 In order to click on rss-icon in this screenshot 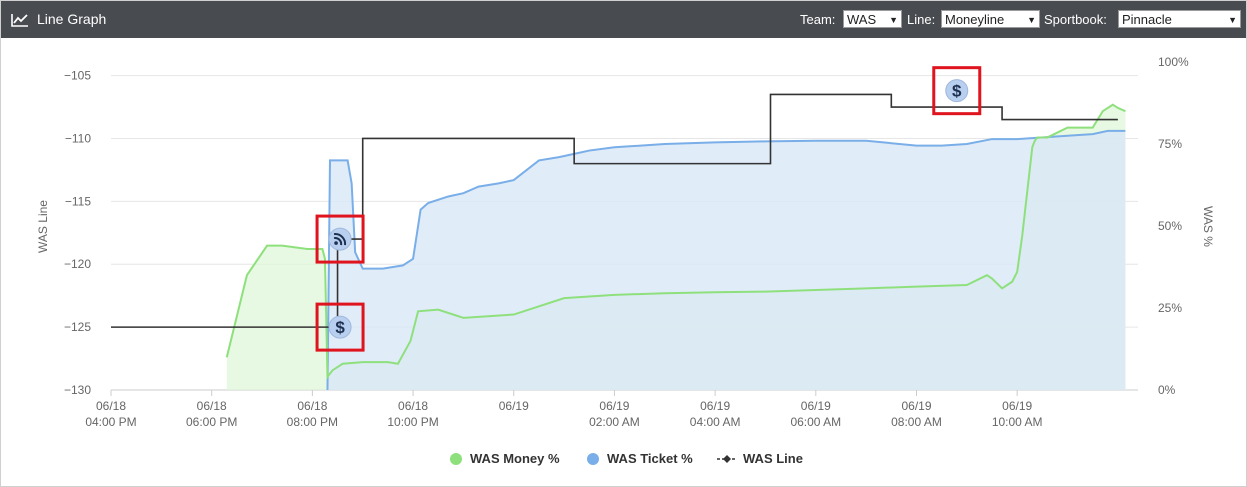, I will do `click(340, 239)`.